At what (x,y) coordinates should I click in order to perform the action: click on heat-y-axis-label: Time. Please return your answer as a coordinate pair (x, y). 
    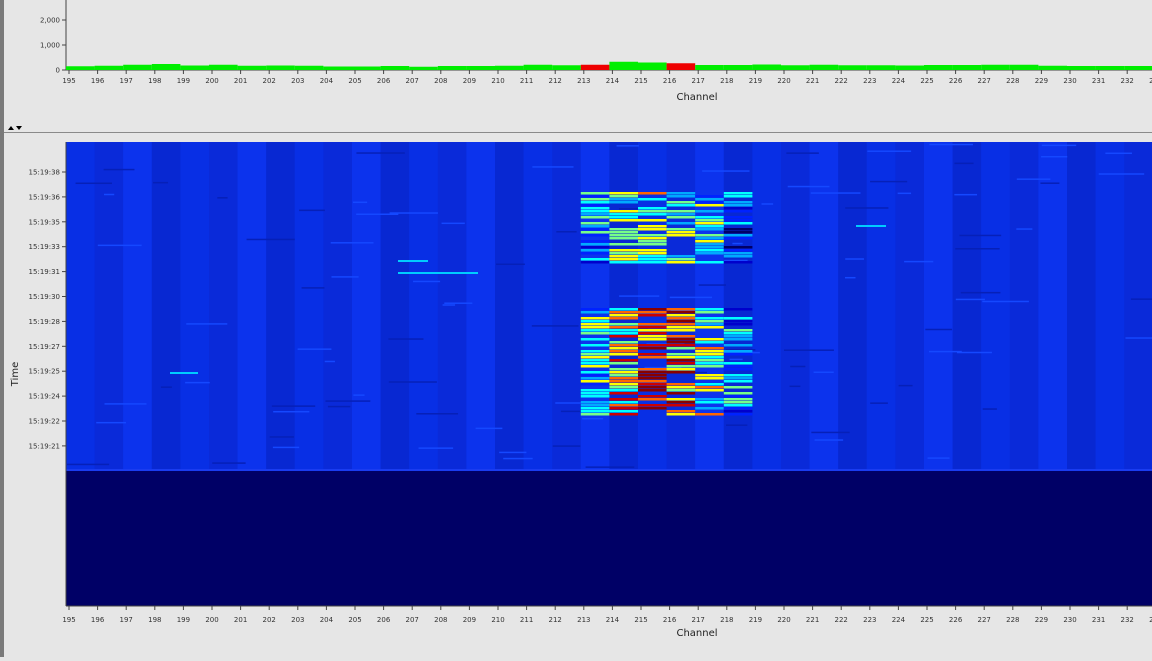
    Looking at the image, I should click on (15, 374).